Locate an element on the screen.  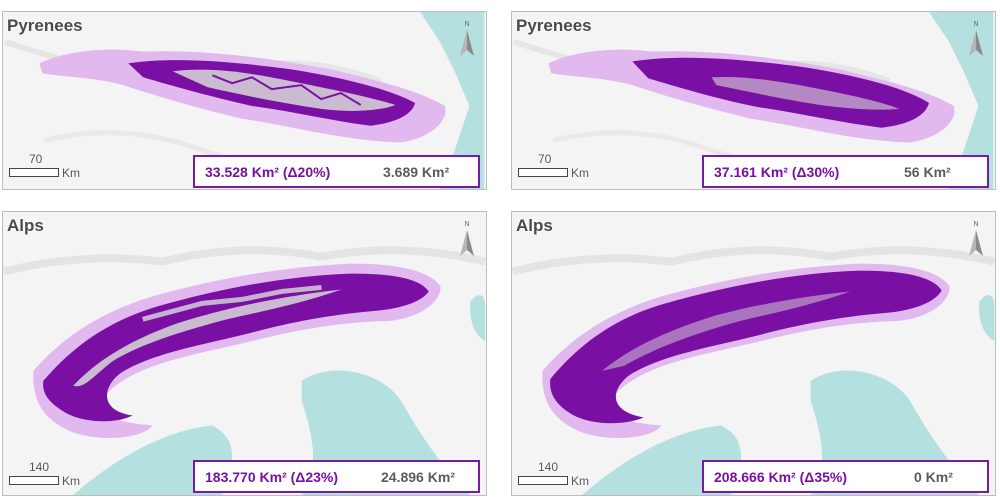
loss-value: 24.896 Km² is located at coordinates (418, 476).